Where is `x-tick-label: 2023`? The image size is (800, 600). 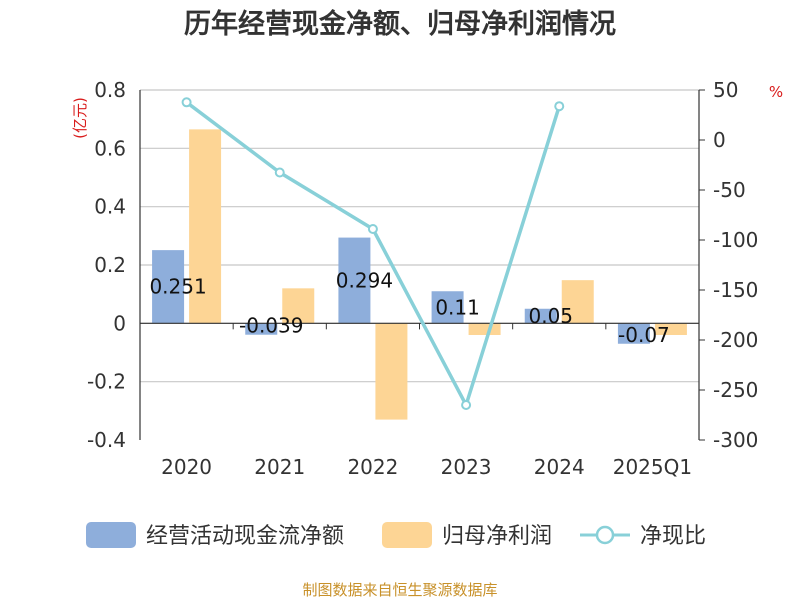 x-tick-label: 2023 is located at coordinates (466, 467).